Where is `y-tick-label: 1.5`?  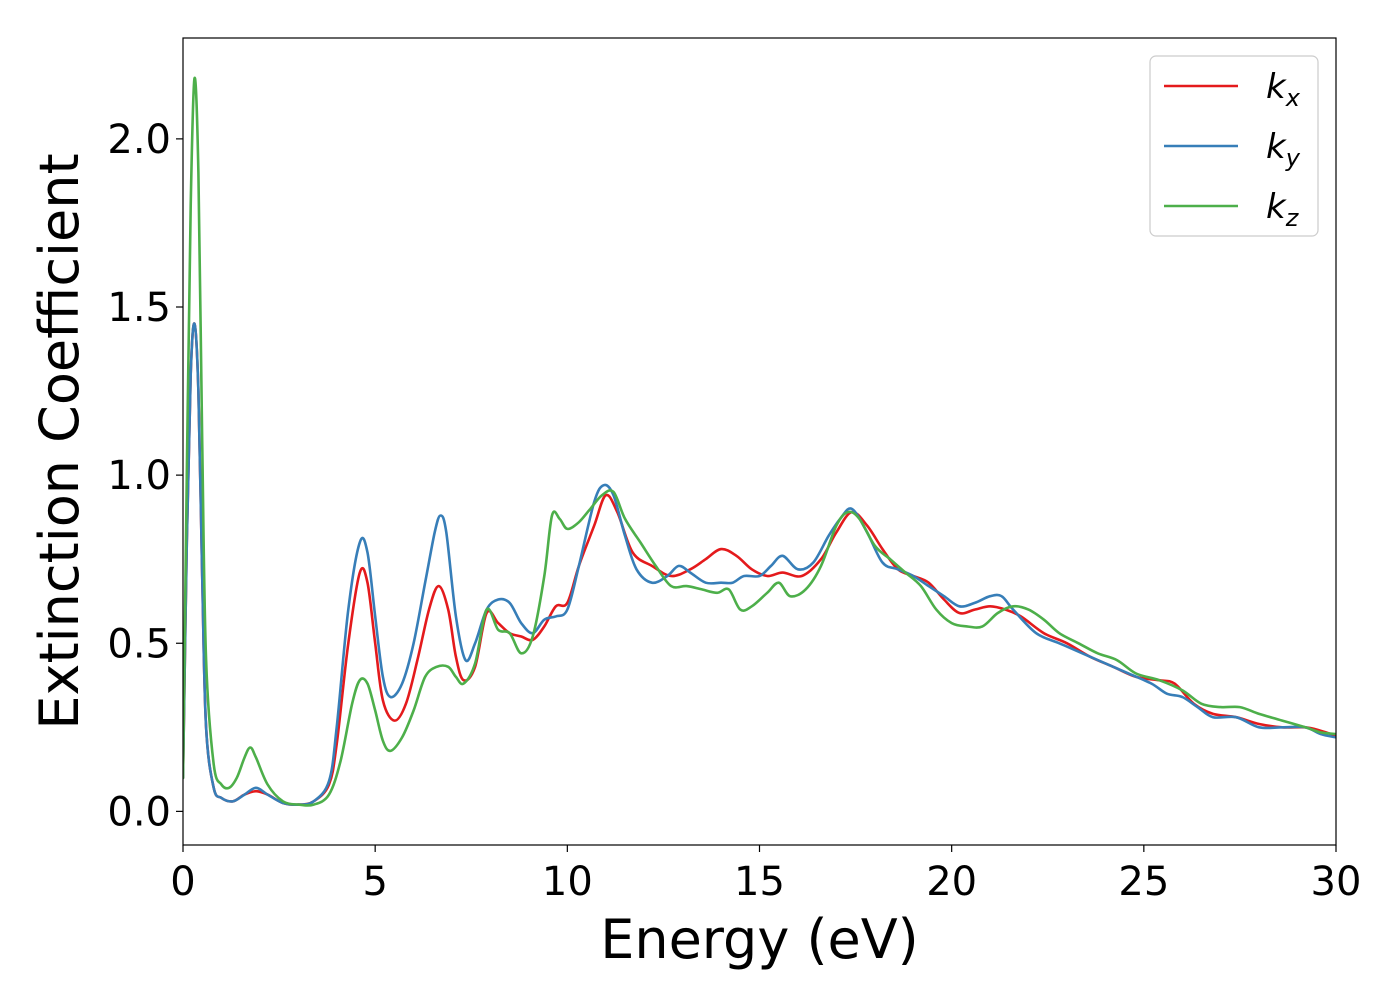 y-tick-label: 1.5 is located at coordinates (139, 308).